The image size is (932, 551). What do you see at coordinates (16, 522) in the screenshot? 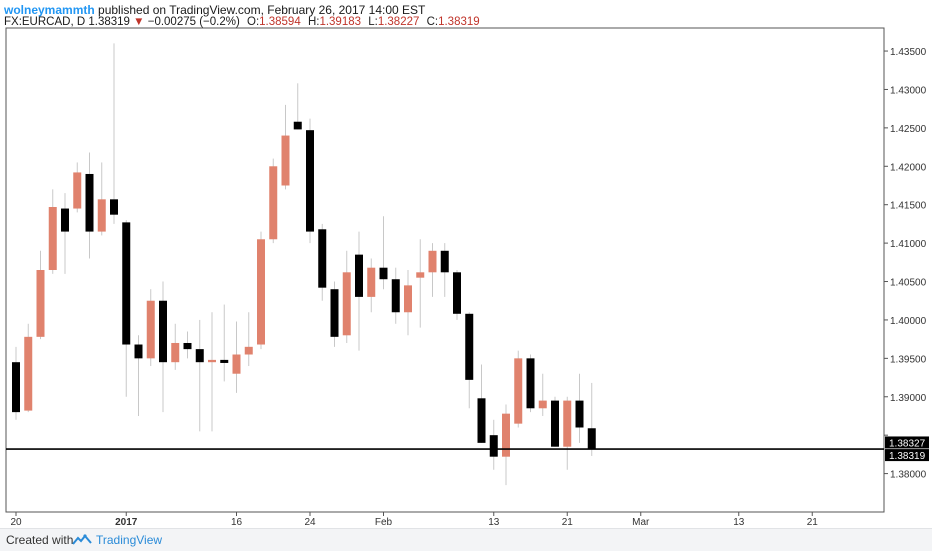
I see `x-tick-label-0: 20` at bounding box center [16, 522].